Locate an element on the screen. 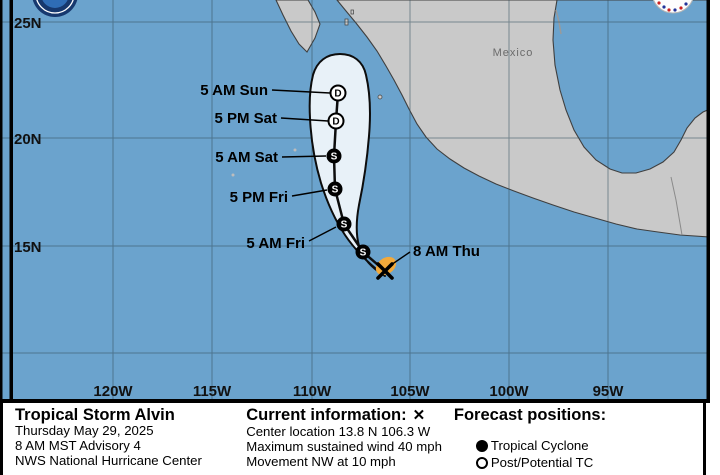 The height and width of the screenshot is (475, 720). forecast-point-markers: S S S S D D is located at coordinates (348, 172).